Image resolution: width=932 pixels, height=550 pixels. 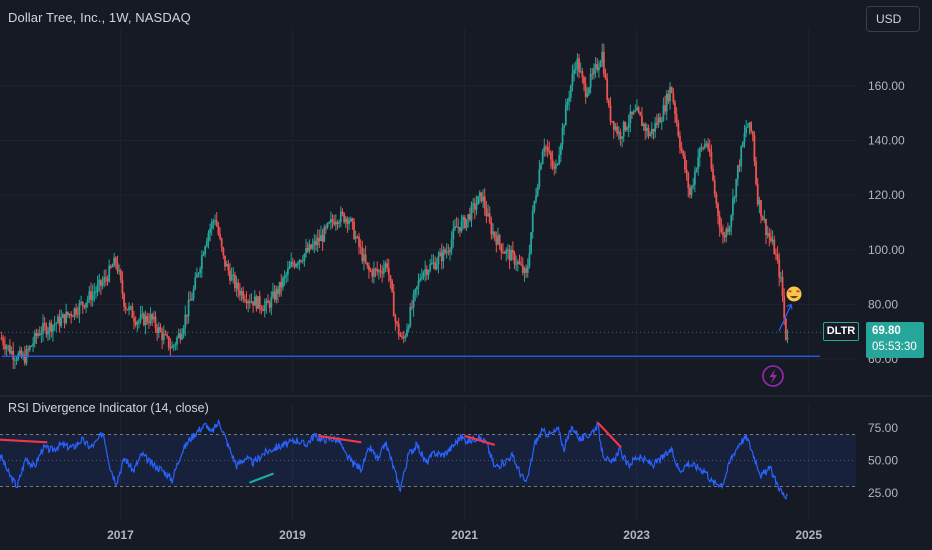 I want to click on star-struck-emoji-icon, so click(x=794, y=294).